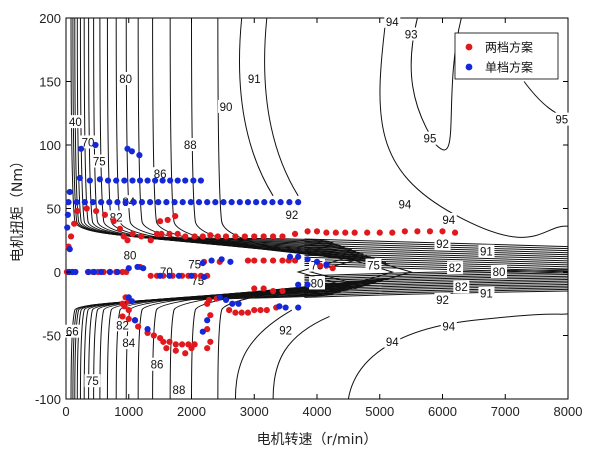 This screenshot has height=456, width=593. I want to click on contour-label: 82, so click(122, 326).